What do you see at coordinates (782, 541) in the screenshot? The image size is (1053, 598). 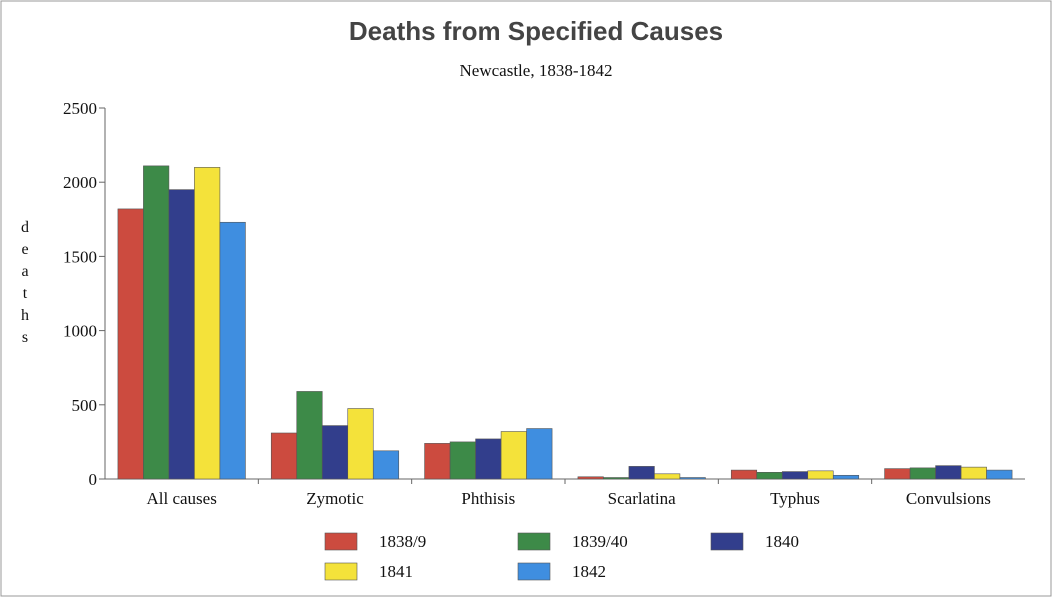 I see `legend-label: 1840` at bounding box center [782, 541].